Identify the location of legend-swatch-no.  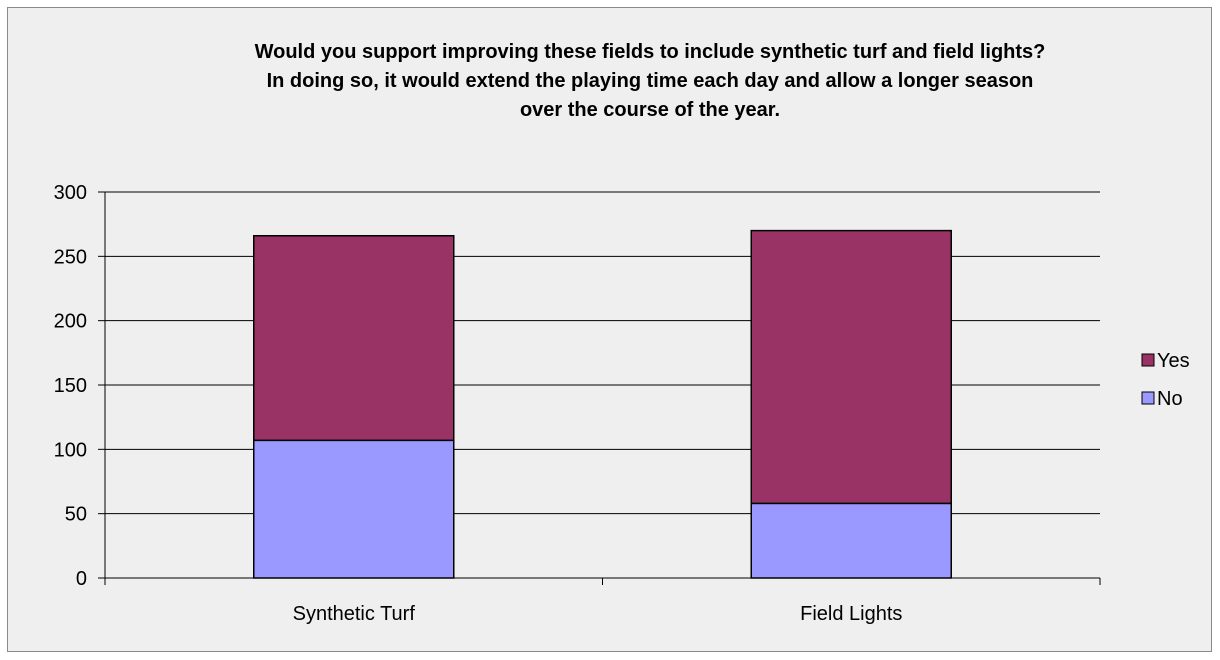
(1148, 398).